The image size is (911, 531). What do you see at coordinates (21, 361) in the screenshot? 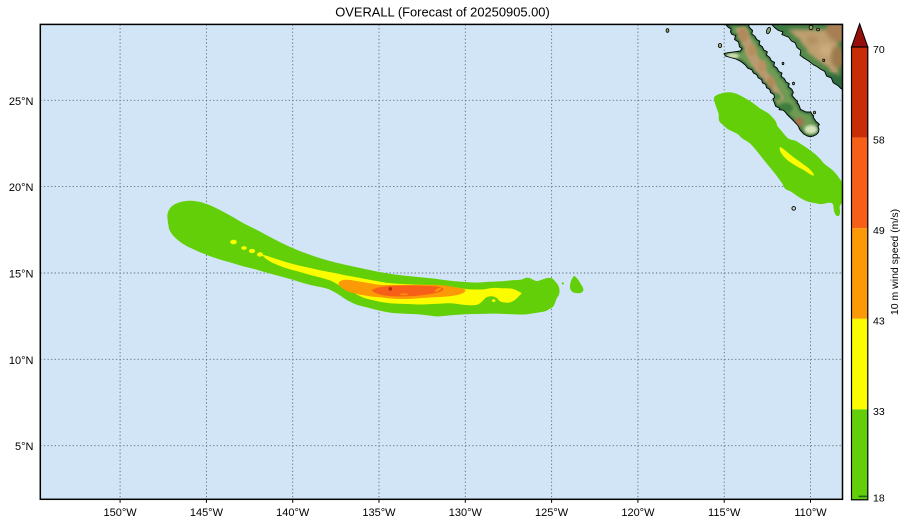
I see `svg-text: 10°N` at bounding box center [21, 361].